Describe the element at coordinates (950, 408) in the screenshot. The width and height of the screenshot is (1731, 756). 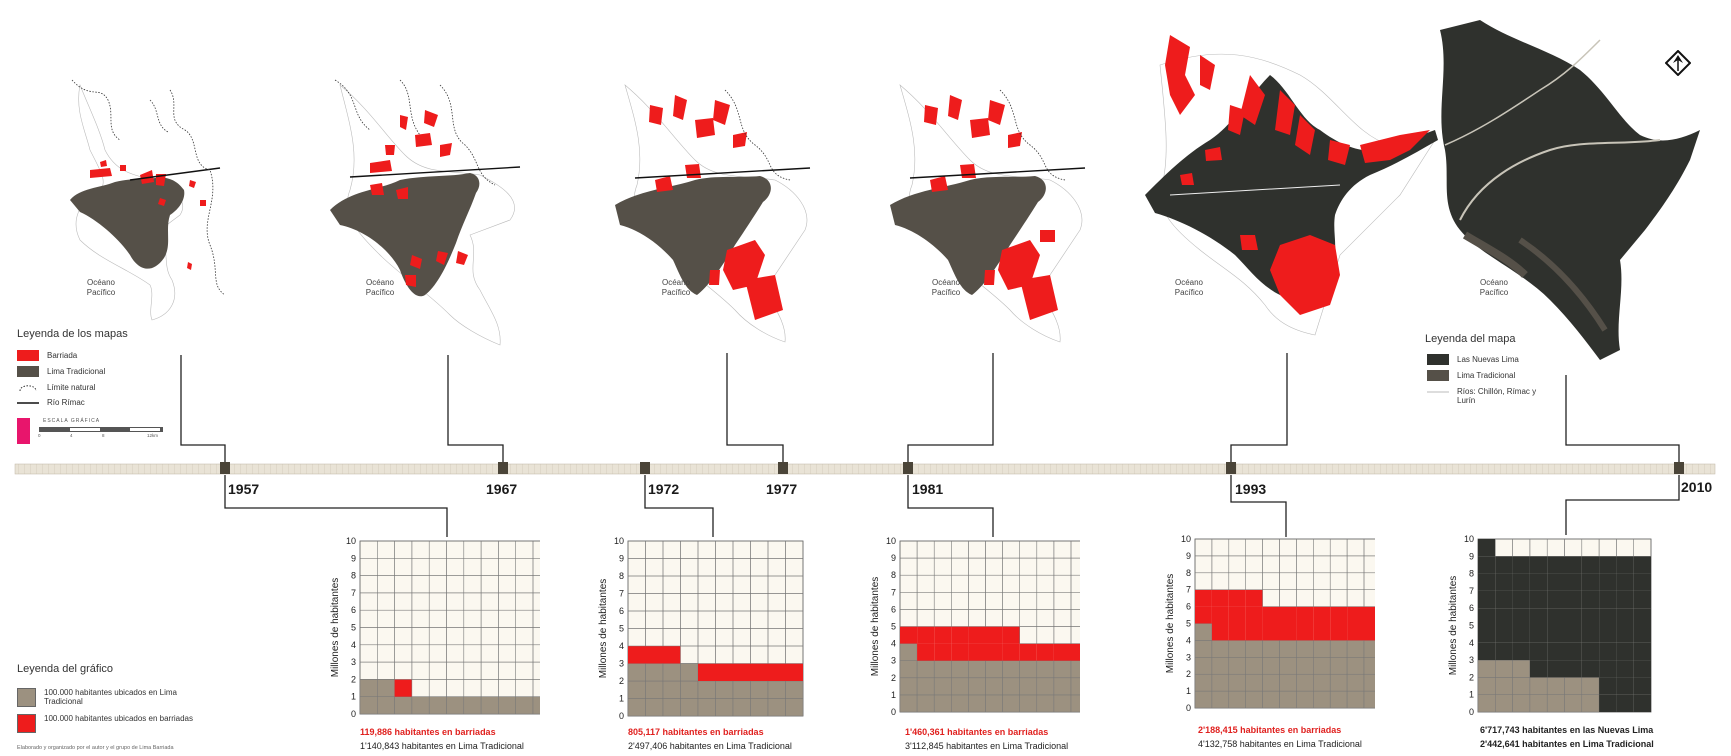
I see `connector-map-1981` at that location.